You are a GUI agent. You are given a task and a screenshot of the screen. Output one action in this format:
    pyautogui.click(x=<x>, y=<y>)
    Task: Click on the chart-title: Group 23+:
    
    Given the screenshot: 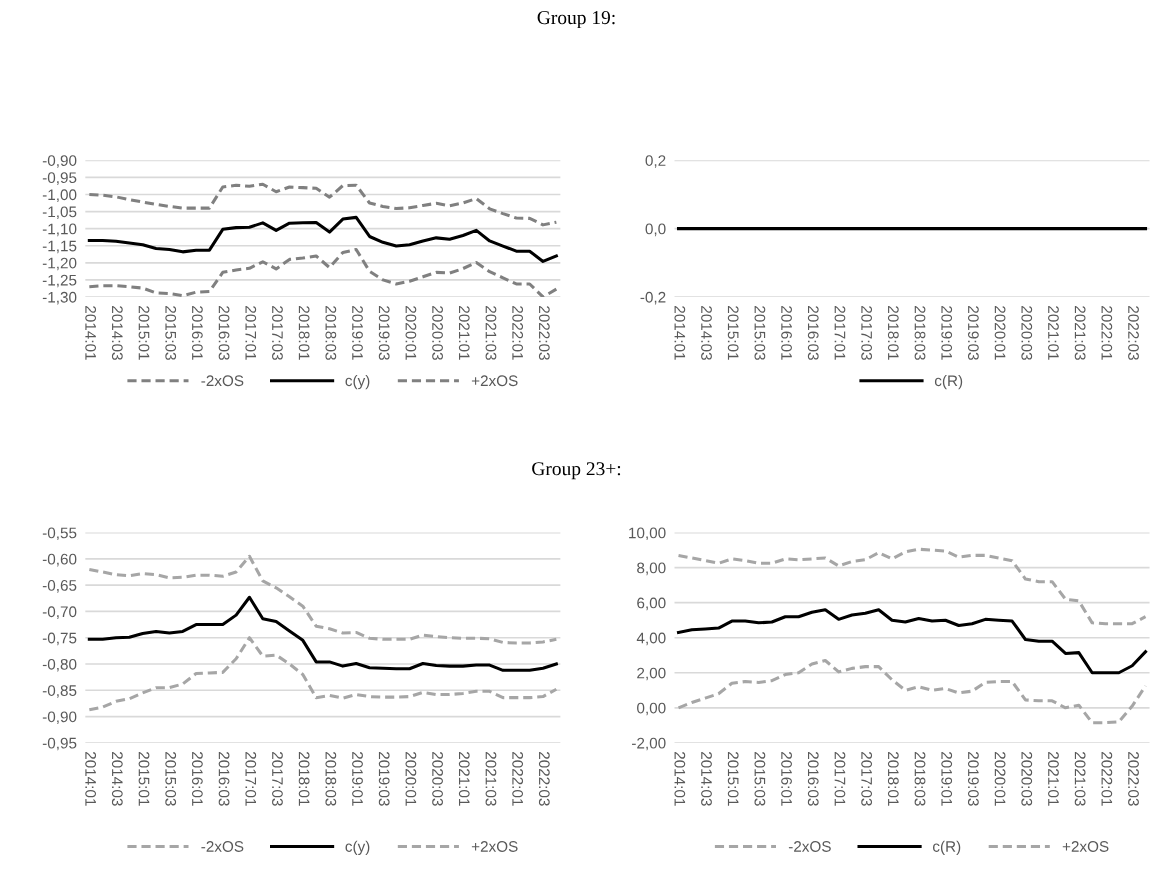 What is the action you would take?
    pyautogui.click(x=576, y=471)
    